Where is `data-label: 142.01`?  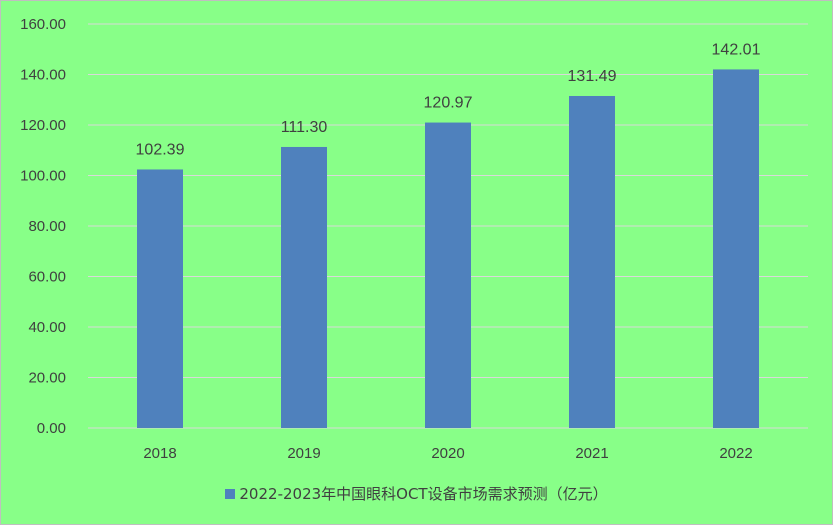
data-label: 142.01 is located at coordinates (736, 49).